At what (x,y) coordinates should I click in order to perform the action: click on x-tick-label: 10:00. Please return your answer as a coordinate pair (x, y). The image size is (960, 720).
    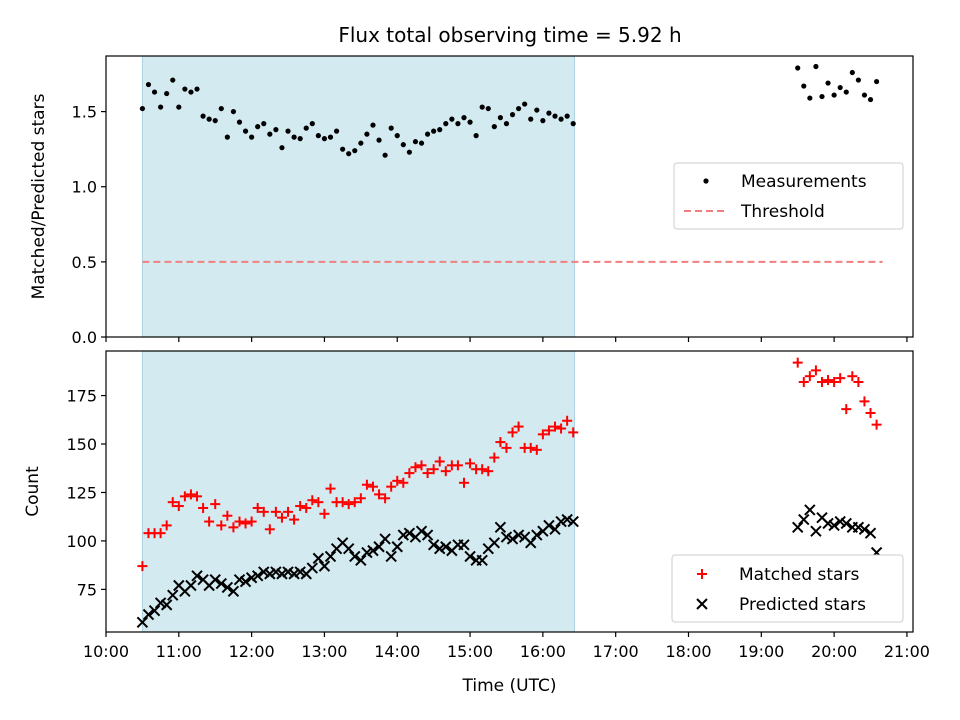
    Looking at the image, I should click on (106, 651).